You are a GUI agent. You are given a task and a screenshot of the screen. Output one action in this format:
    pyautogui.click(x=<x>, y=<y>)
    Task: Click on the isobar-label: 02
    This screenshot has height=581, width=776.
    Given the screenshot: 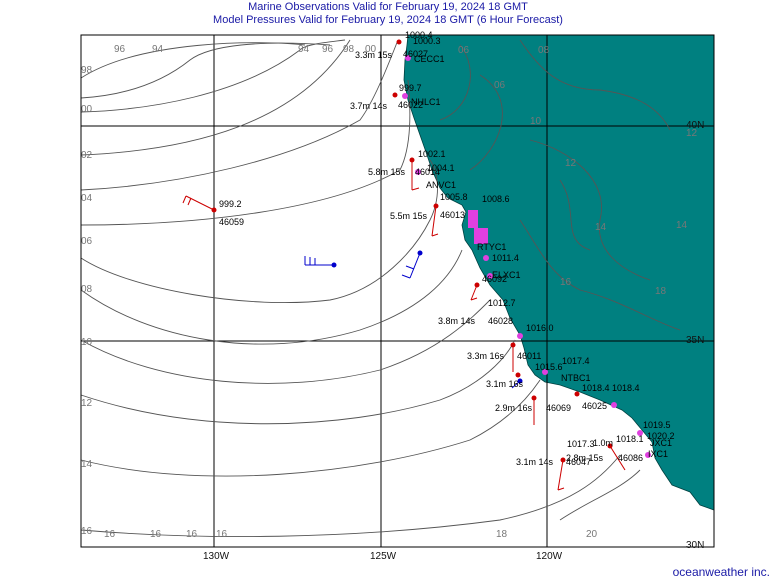 What is the action you would take?
    pyautogui.click(x=87, y=155)
    